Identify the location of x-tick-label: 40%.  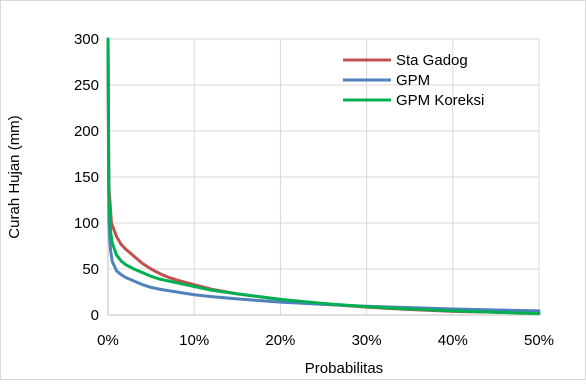
(453, 340).